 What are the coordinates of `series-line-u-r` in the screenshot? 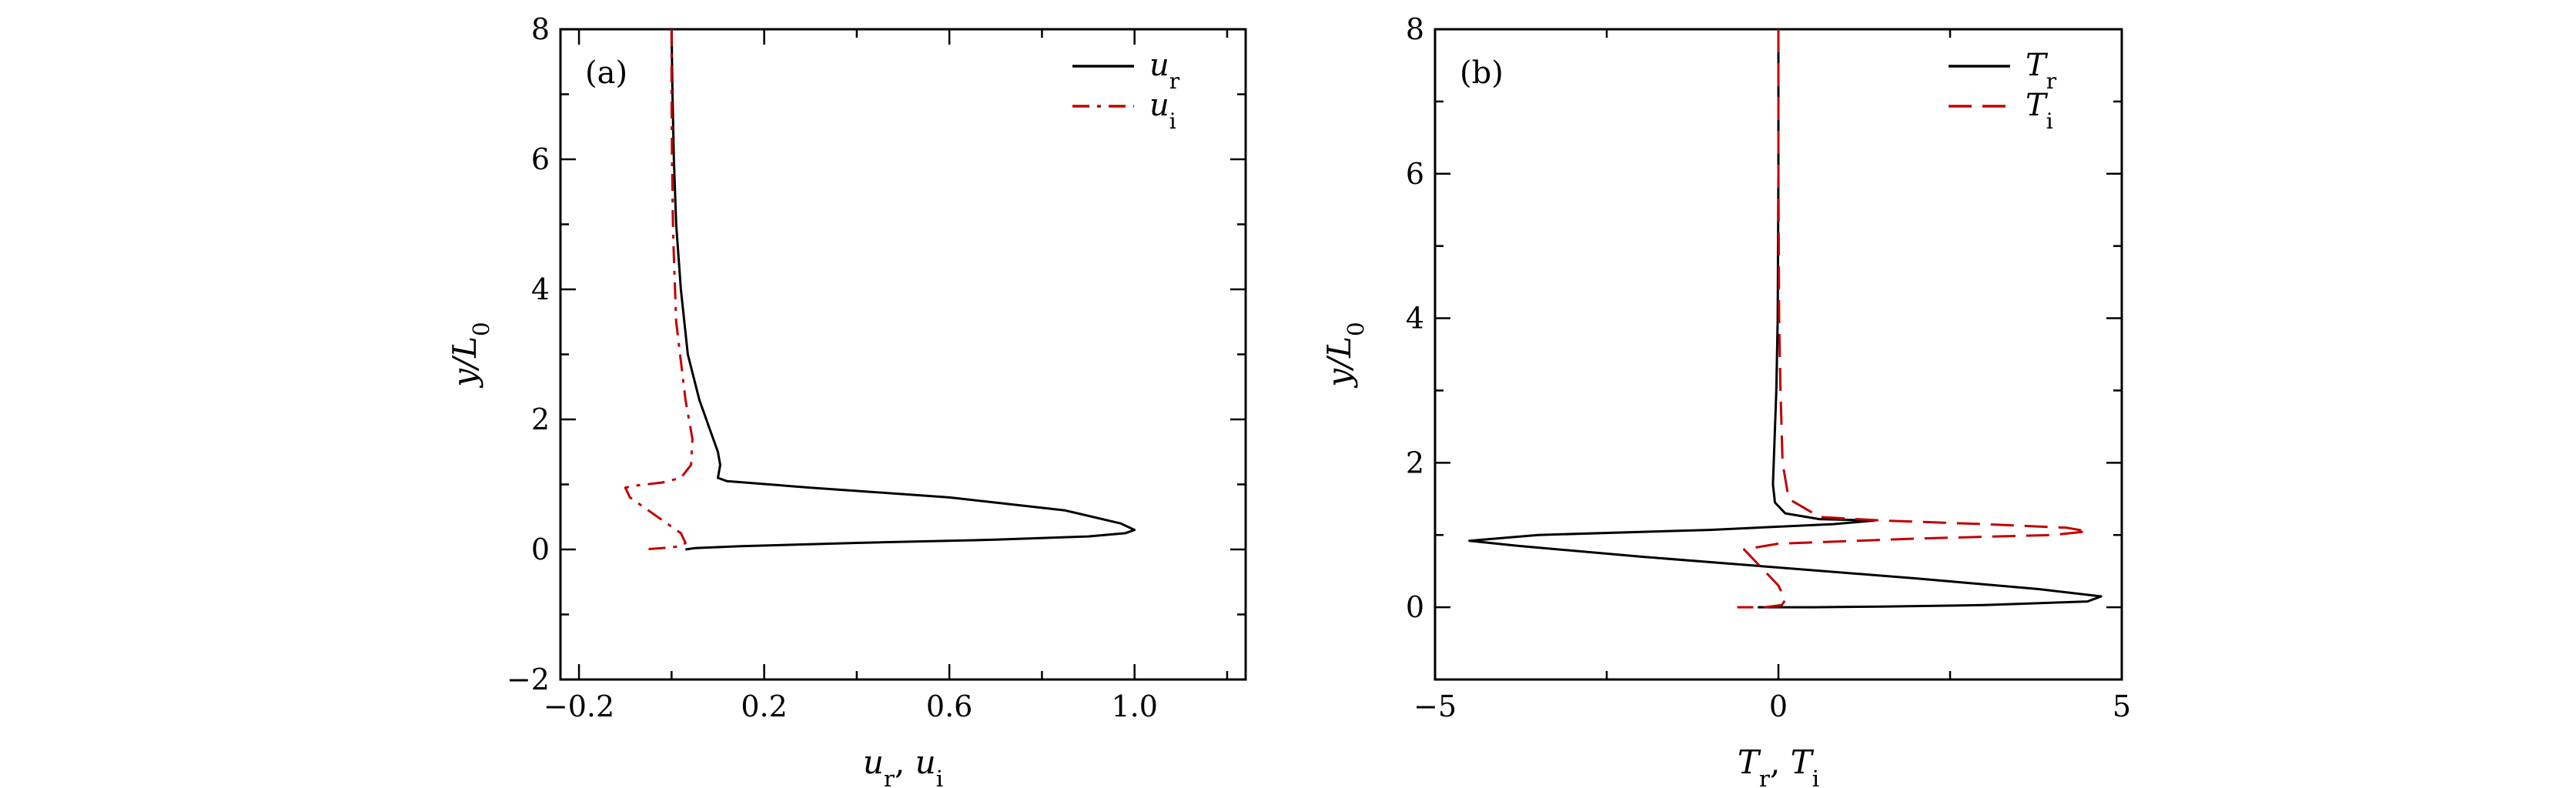 It's located at (903, 290).